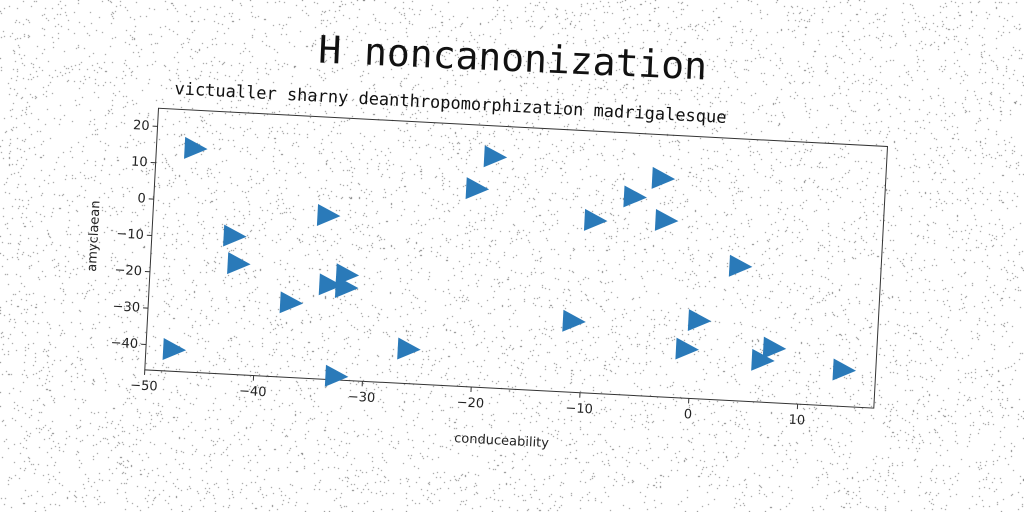  What do you see at coordinates (126, 307) in the screenshot?
I see `y-tick-label: −30` at bounding box center [126, 307].